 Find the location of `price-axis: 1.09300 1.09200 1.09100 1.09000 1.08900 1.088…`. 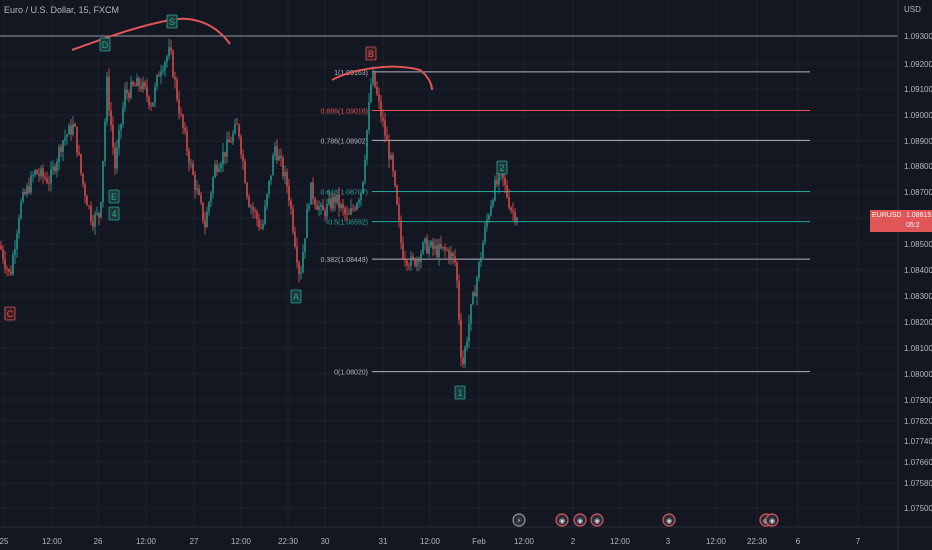

price-axis: 1.09300 1.09200 1.09100 1.09000 1.08900 1.088… is located at coordinates (914, 275).